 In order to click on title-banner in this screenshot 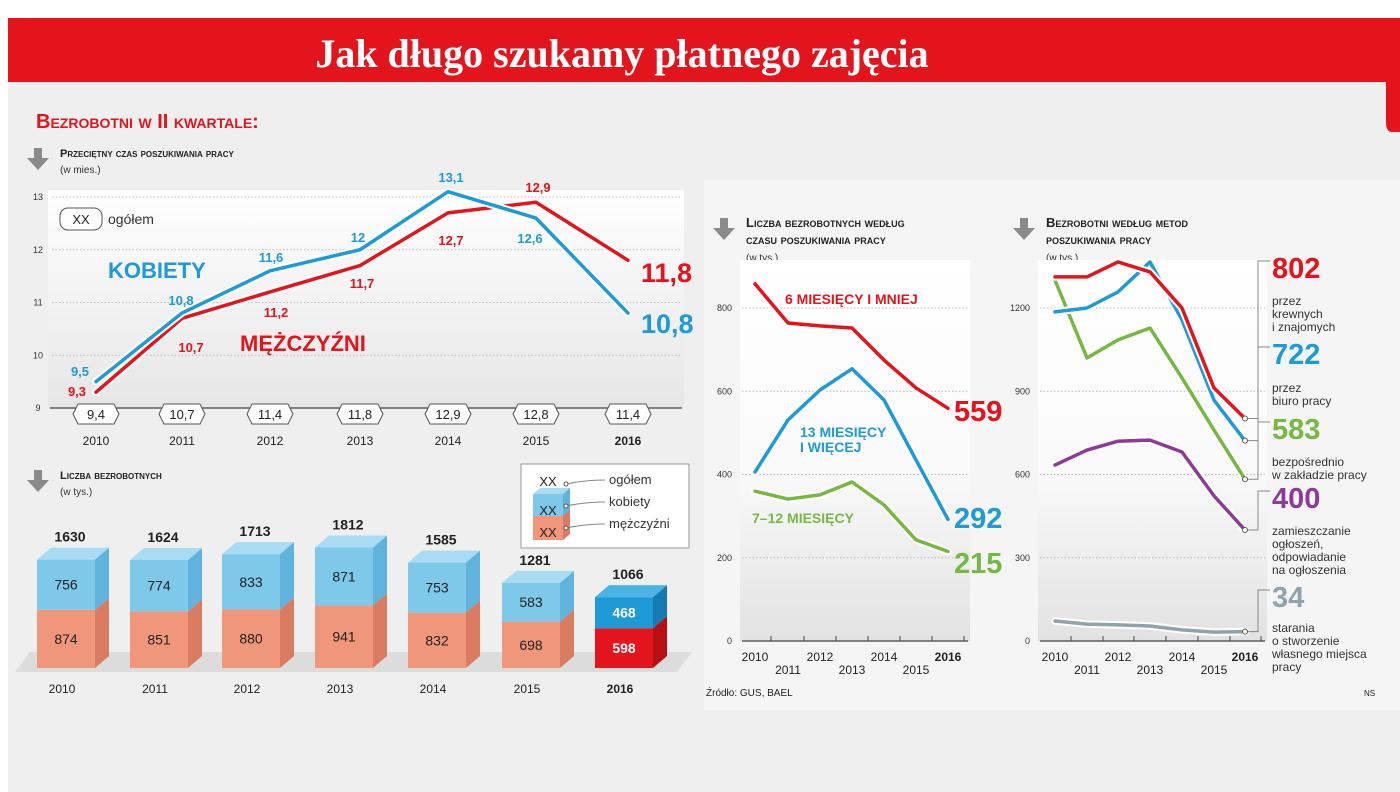, I will do `click(704, 75)`.